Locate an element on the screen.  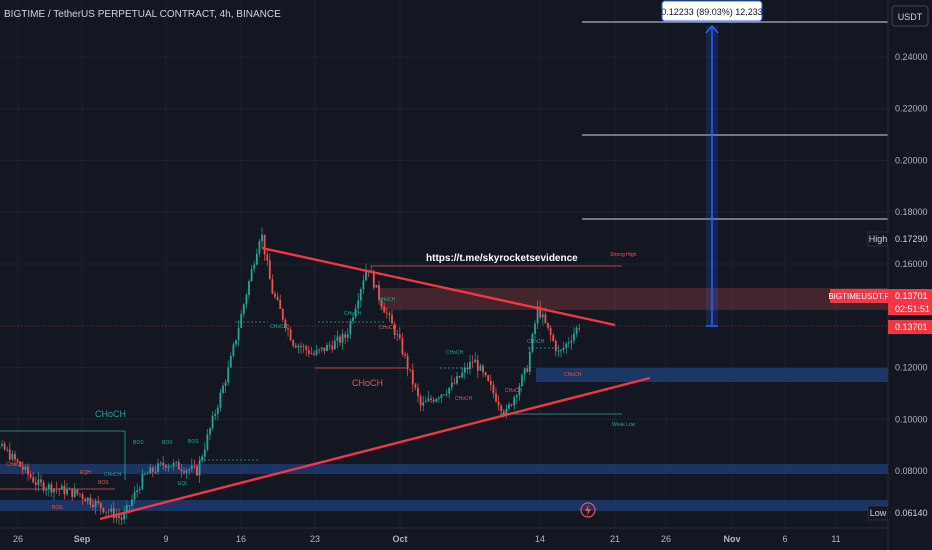
price-tick-label: 0.24000 is located at coordinates (911, 57).